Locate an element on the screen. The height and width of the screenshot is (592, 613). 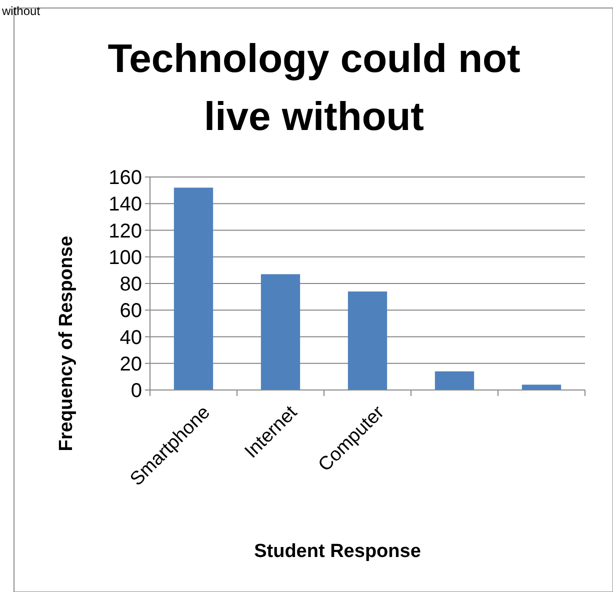
x-axis-title: Student Response is located at coordinates (337, 551).